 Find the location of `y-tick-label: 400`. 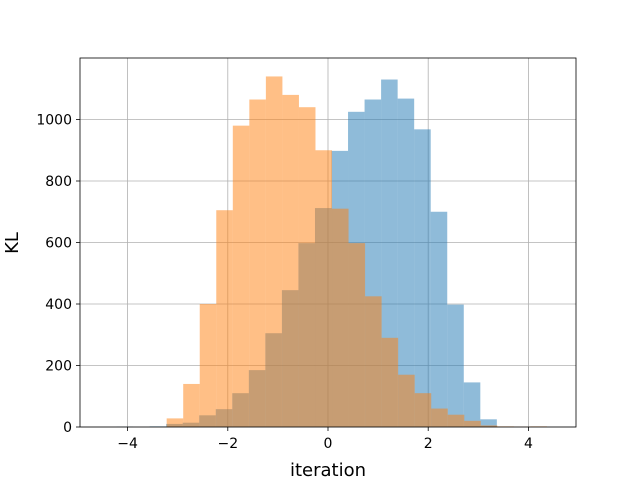

y-tick-label: 400 is located at coordinates (58, 305).